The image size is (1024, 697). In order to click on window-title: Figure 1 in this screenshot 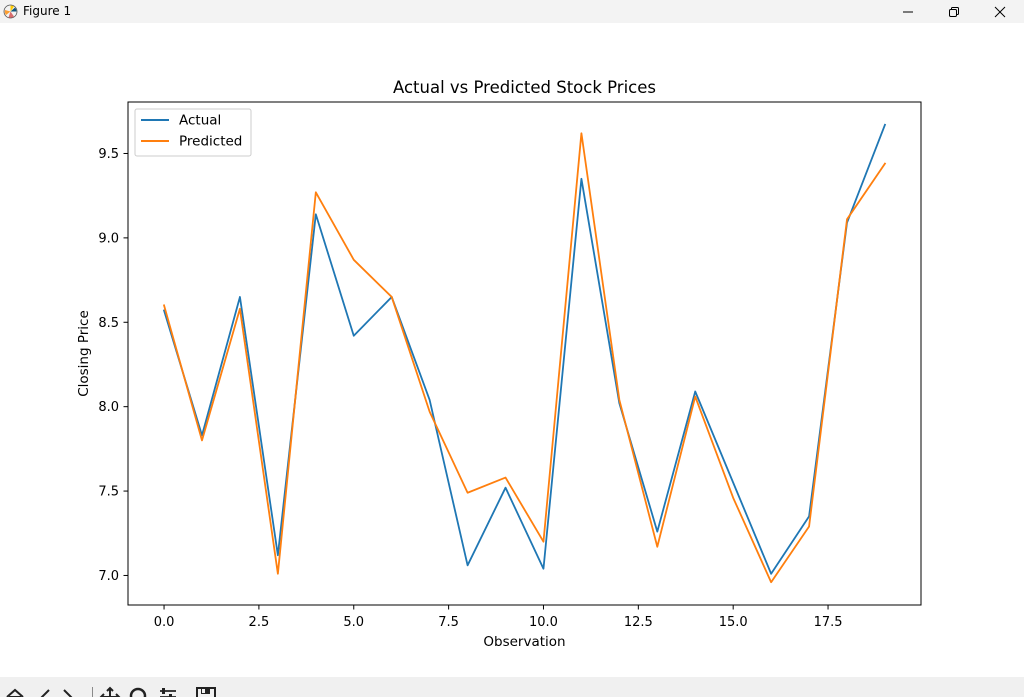, I will do `click(47, 11)`.